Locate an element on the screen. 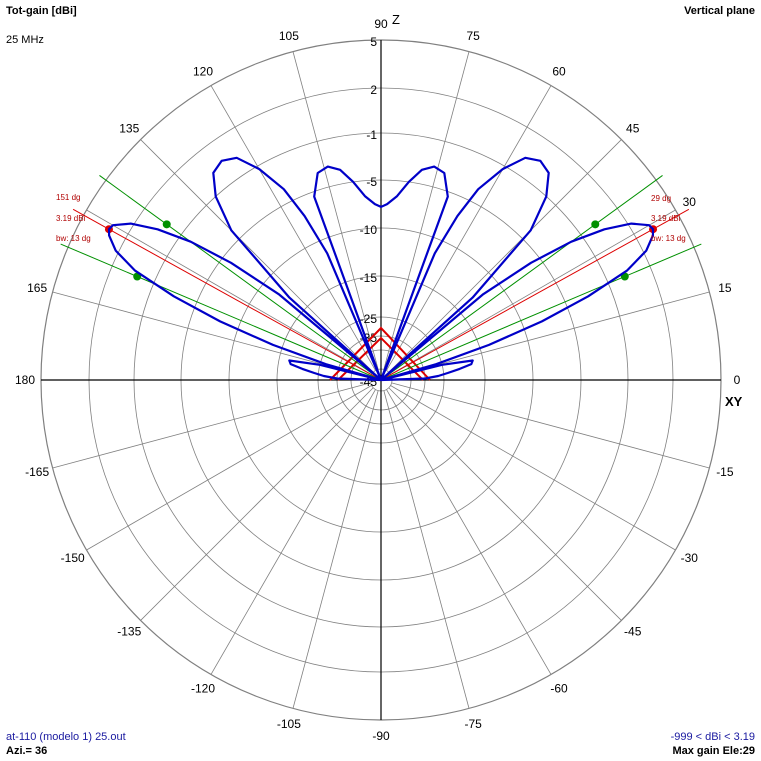 Image resolution: width=761 pixels, height=761 pixels. axis-label-xy: XY is located at coordinates (734, 401).